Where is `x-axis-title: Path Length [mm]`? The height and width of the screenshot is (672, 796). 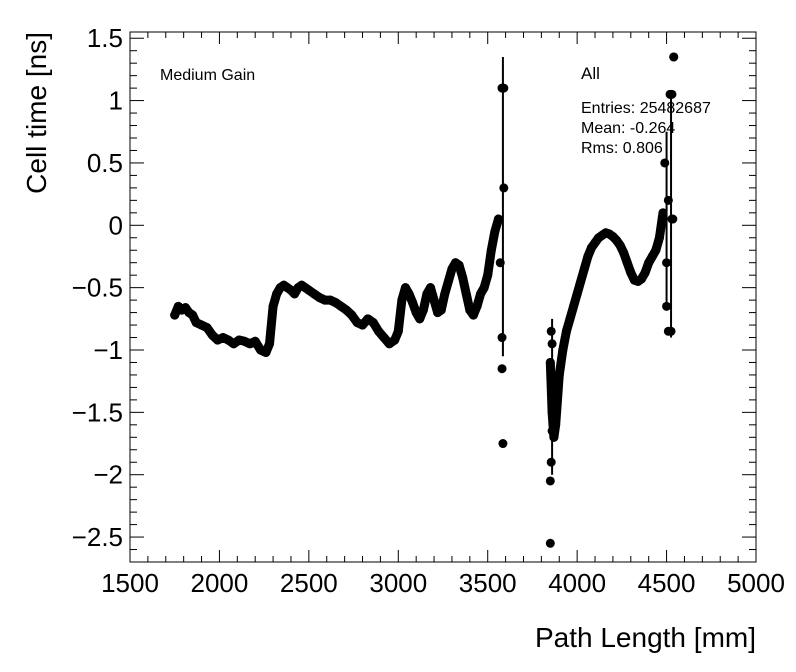 x-axis-title: Path Length [mm] is located at coordinates (645, 637).